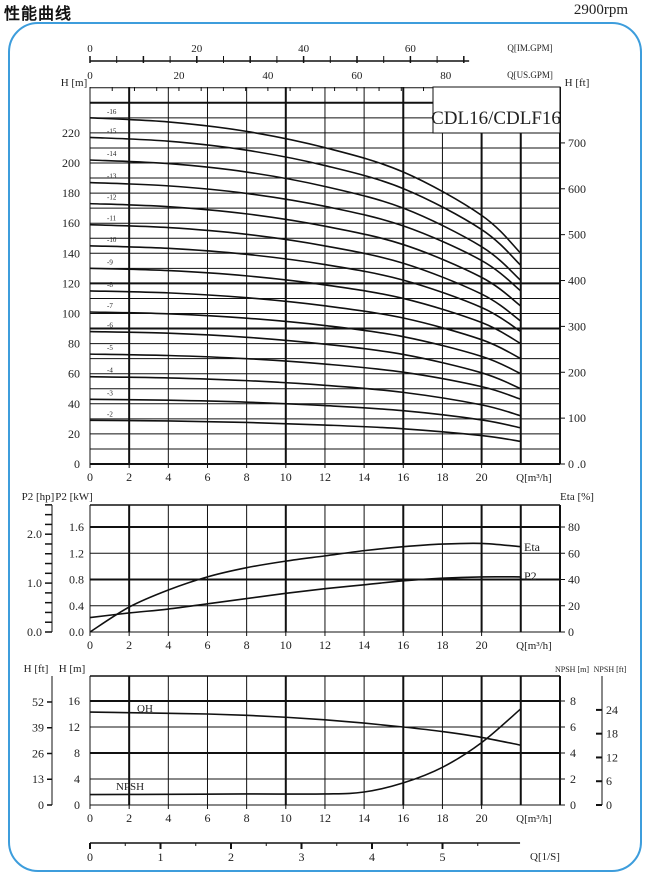  What do you see at coordinates (76, 580) in the screenshot?
I see `y-tick-label: 0.8` at bounding box center [76, 580].